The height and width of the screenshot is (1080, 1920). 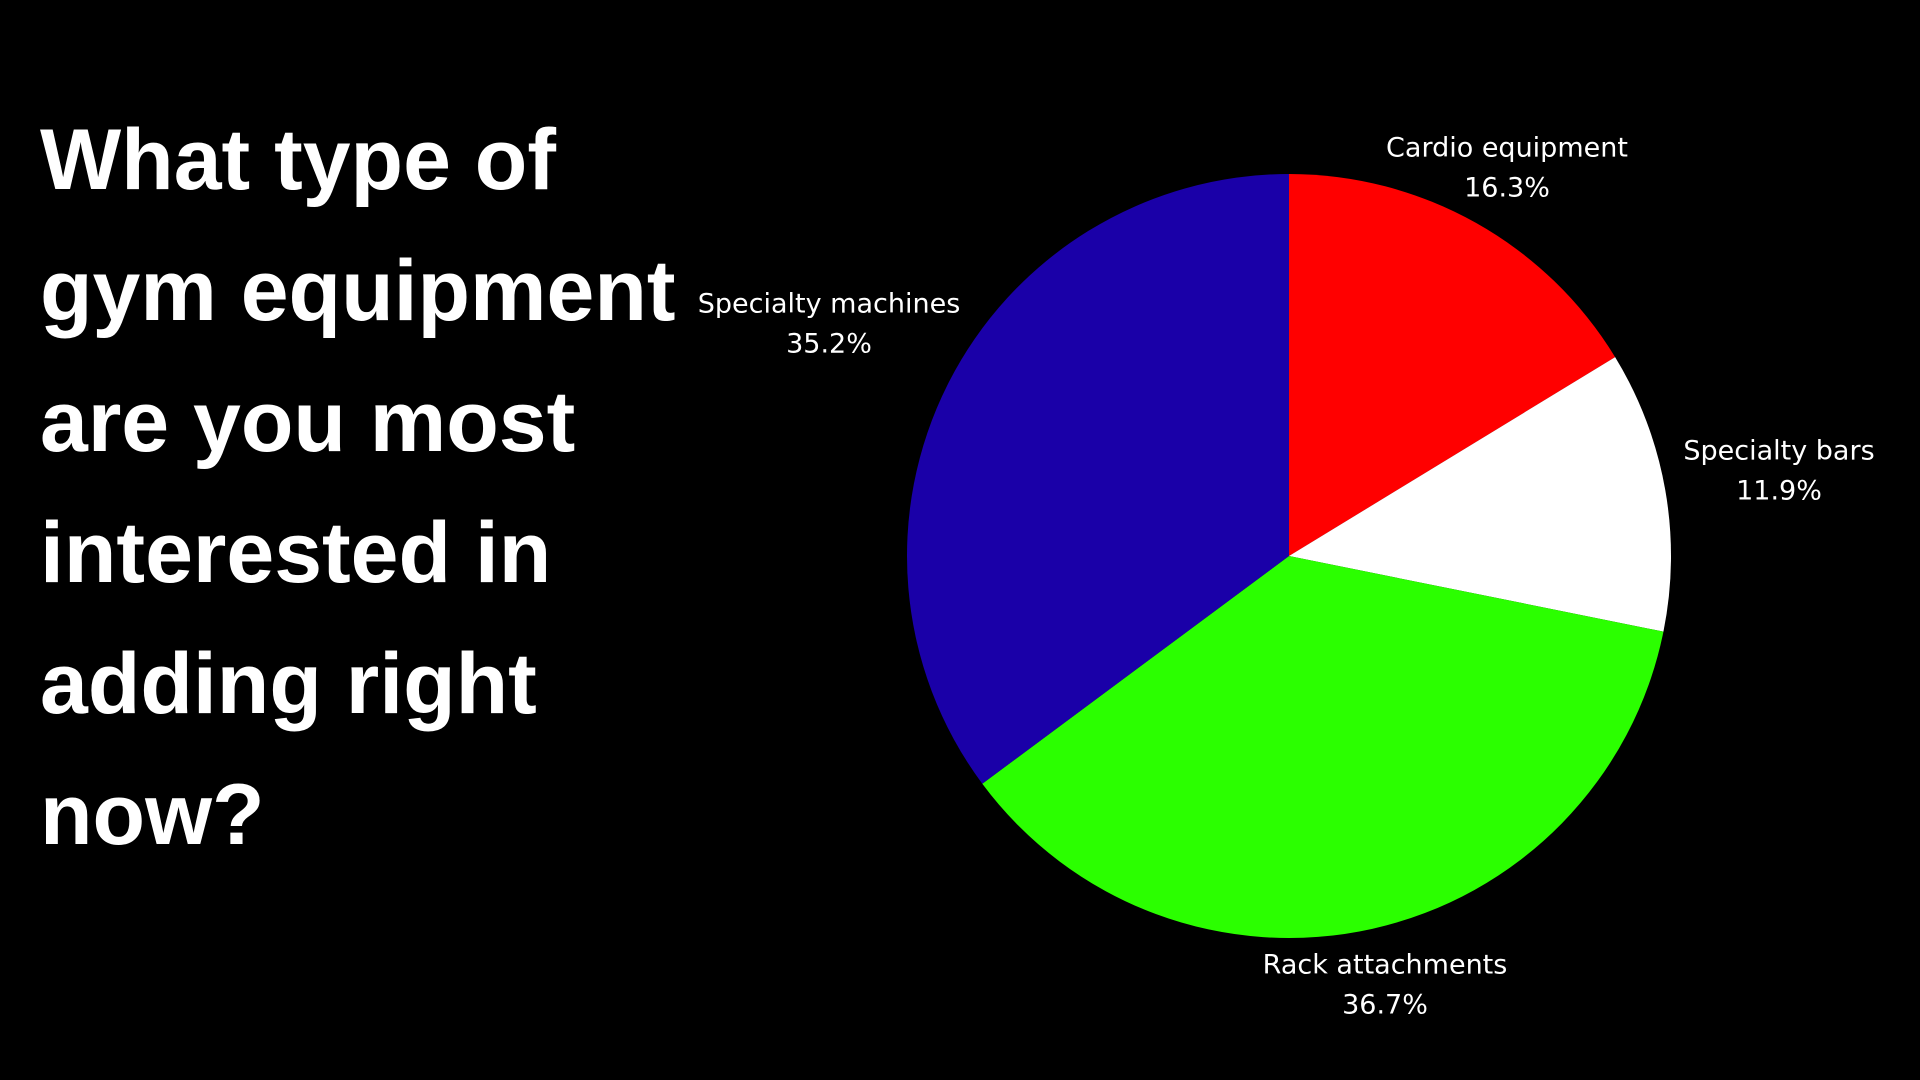 What do you see at coordinates (1778, 451) in the screenshot?
I see `slice-label: Specialty bars` at bounding box center [1778, 451].